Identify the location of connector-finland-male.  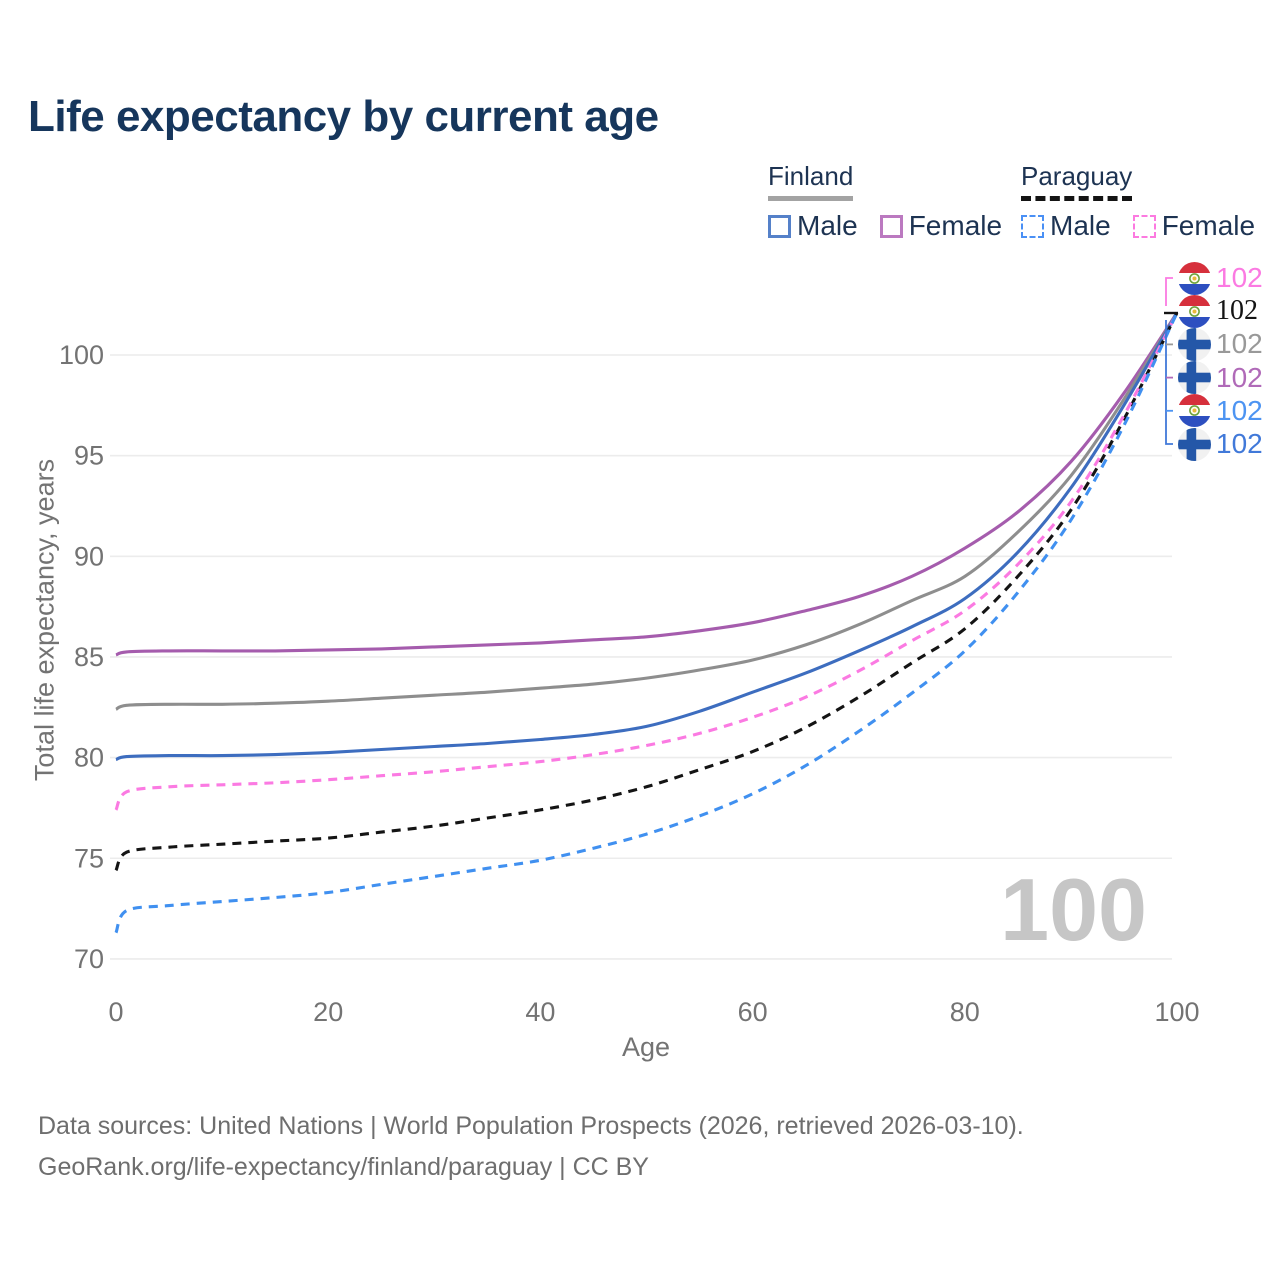
(1169, 382).